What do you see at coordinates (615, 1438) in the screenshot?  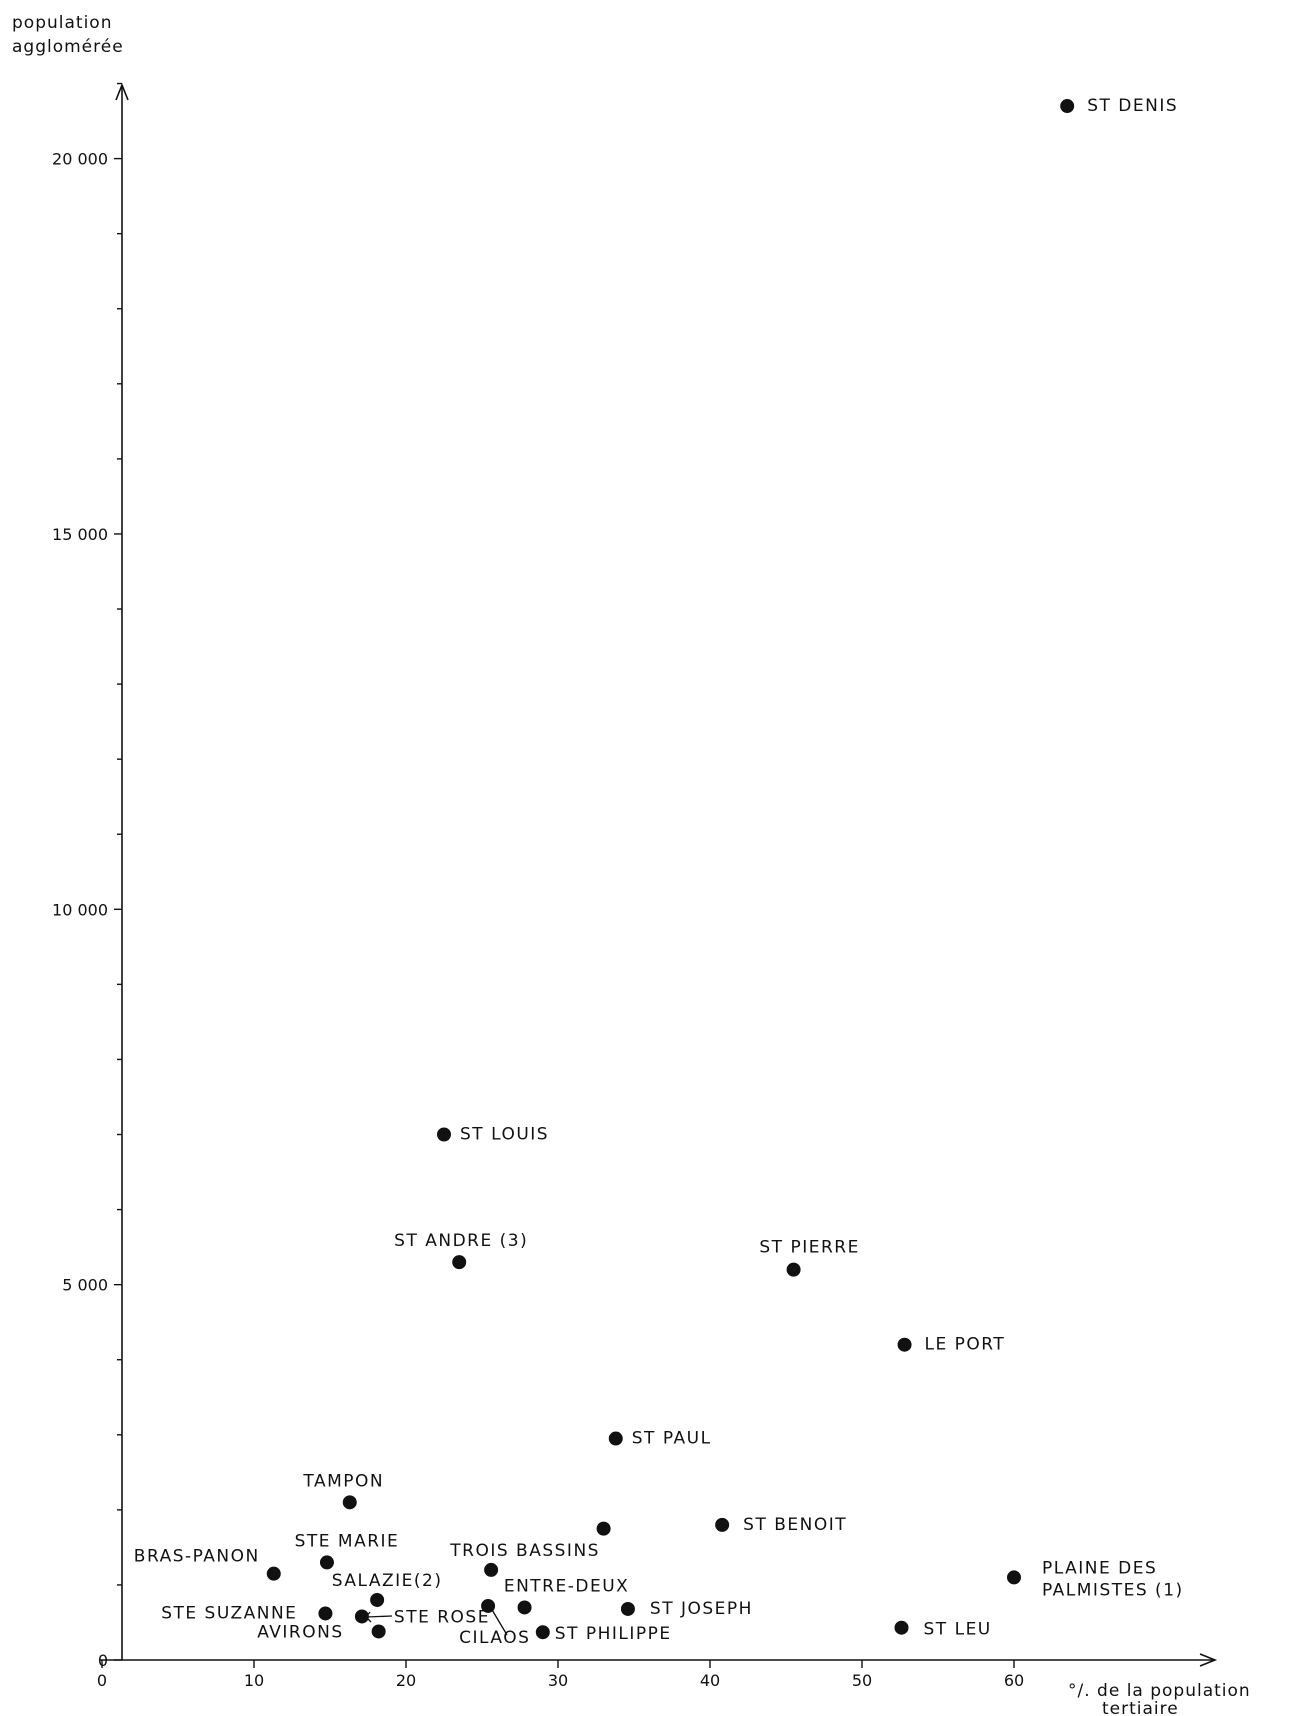 I see `point-st-paul` at bounding box center [615, 1438].